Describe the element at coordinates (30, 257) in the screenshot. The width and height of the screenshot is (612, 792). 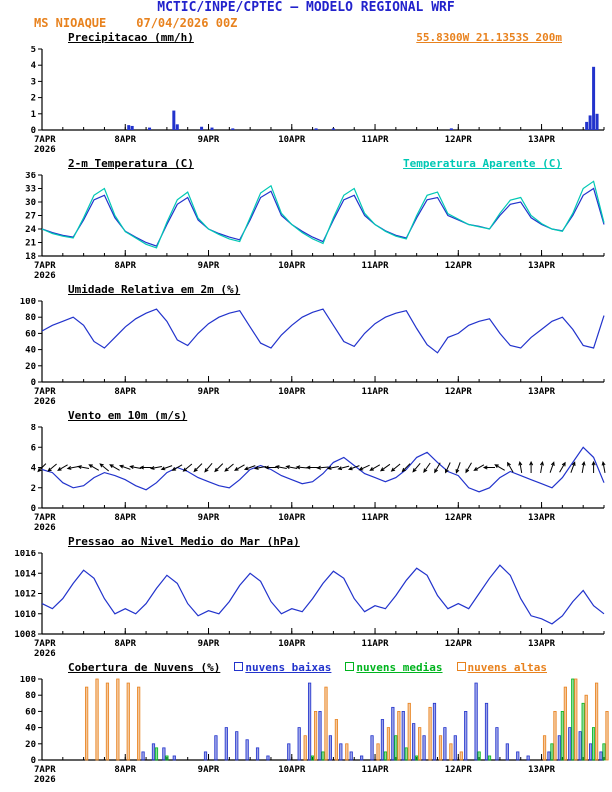
I see `svg-text: 18` at that location.